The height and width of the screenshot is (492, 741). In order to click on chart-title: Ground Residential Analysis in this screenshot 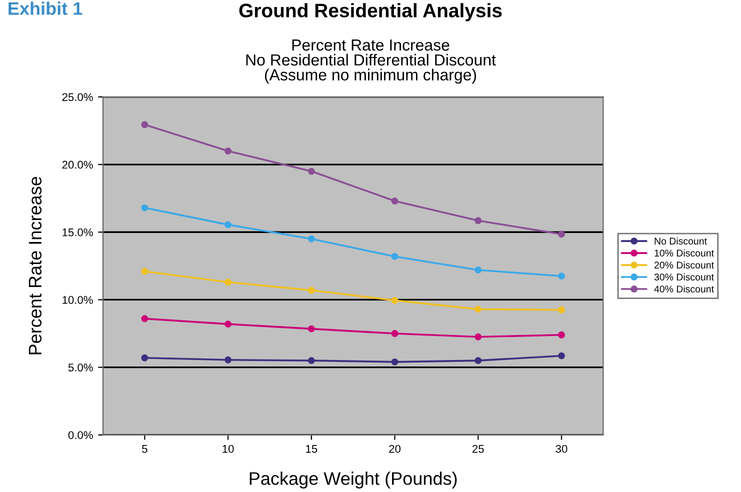, I will do `click(370, 12)`.